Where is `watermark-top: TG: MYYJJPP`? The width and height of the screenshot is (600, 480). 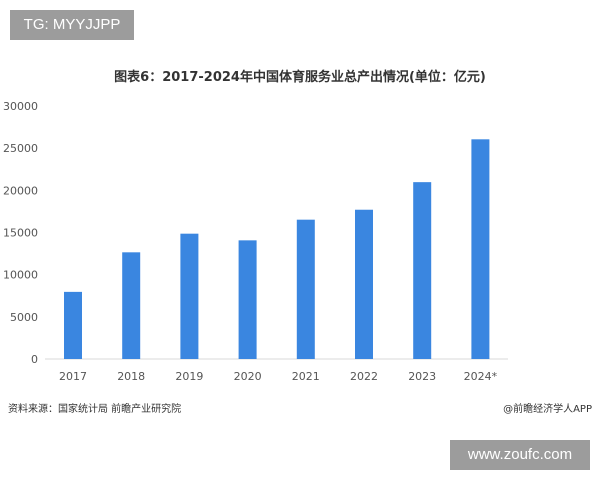 watermark-top: TG: MYYJJPP is located at coordinates (72, 25).